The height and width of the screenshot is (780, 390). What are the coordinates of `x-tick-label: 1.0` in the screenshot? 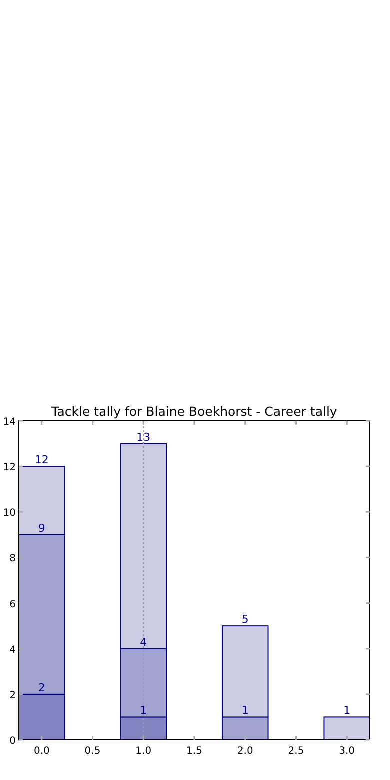 It's located at (144, 751).